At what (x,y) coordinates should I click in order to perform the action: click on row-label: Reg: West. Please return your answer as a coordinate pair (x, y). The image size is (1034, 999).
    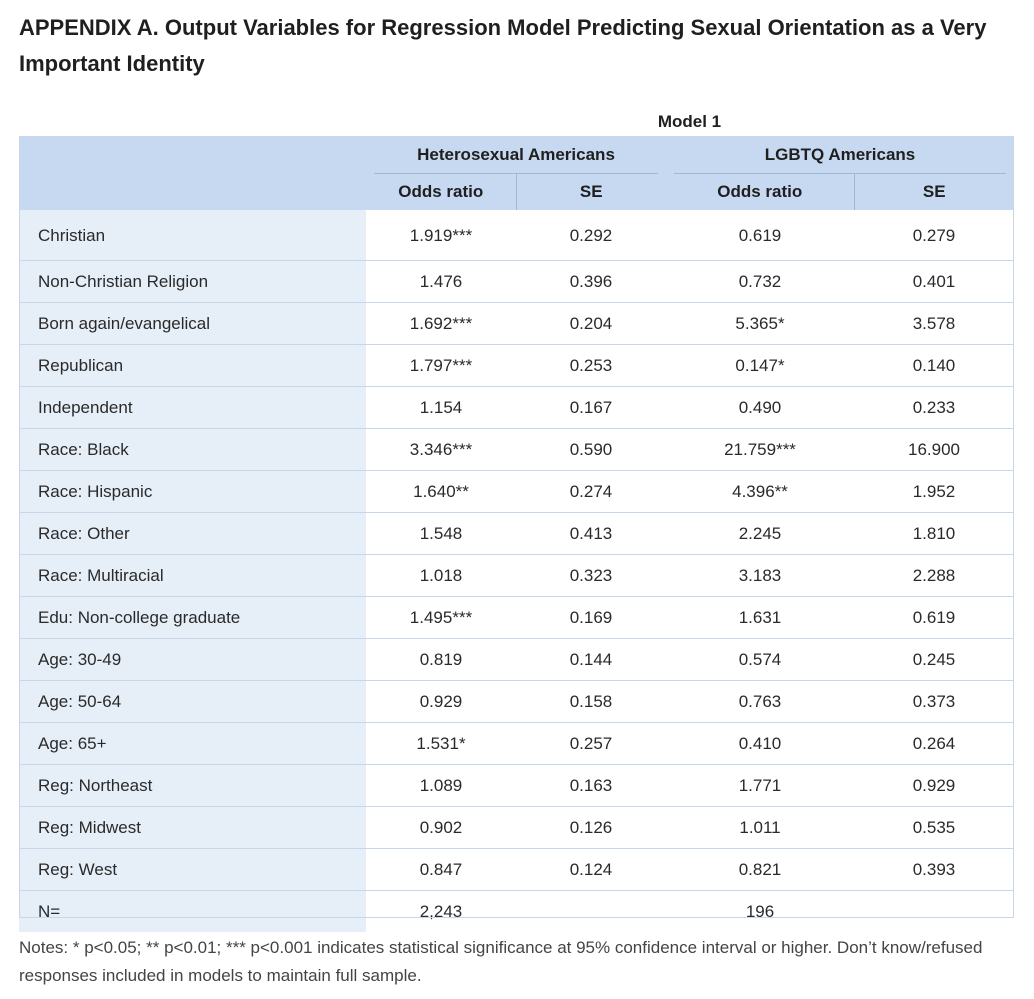
    Looking at the image, I should click on (192, 869).